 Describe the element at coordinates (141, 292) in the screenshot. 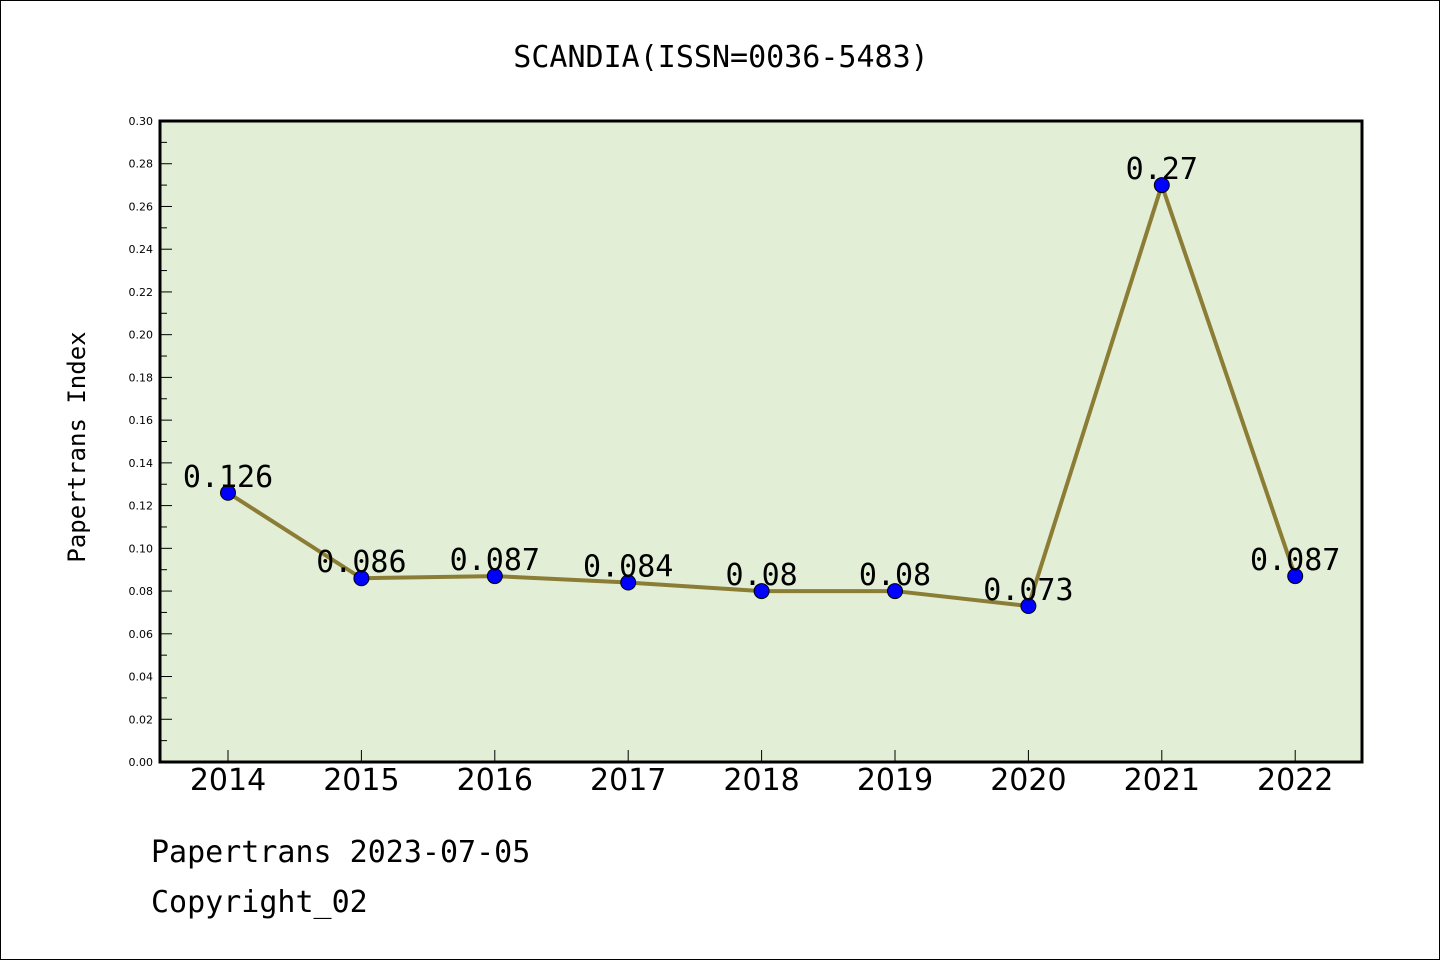

I see `y-tick-label: 0.22` at that location.